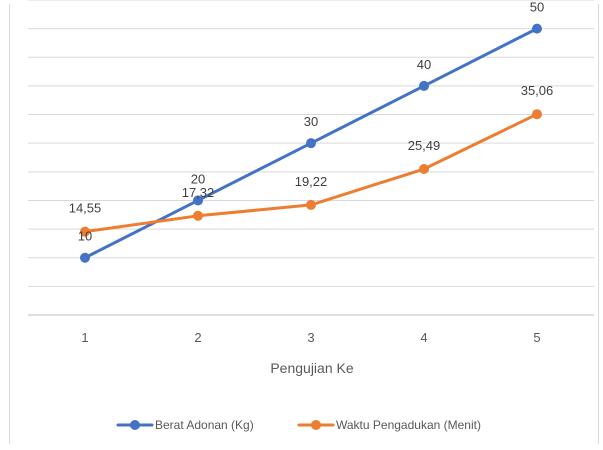 The image size is (603, 450). I want to click on data-label: 19,22, so click(311, 181).